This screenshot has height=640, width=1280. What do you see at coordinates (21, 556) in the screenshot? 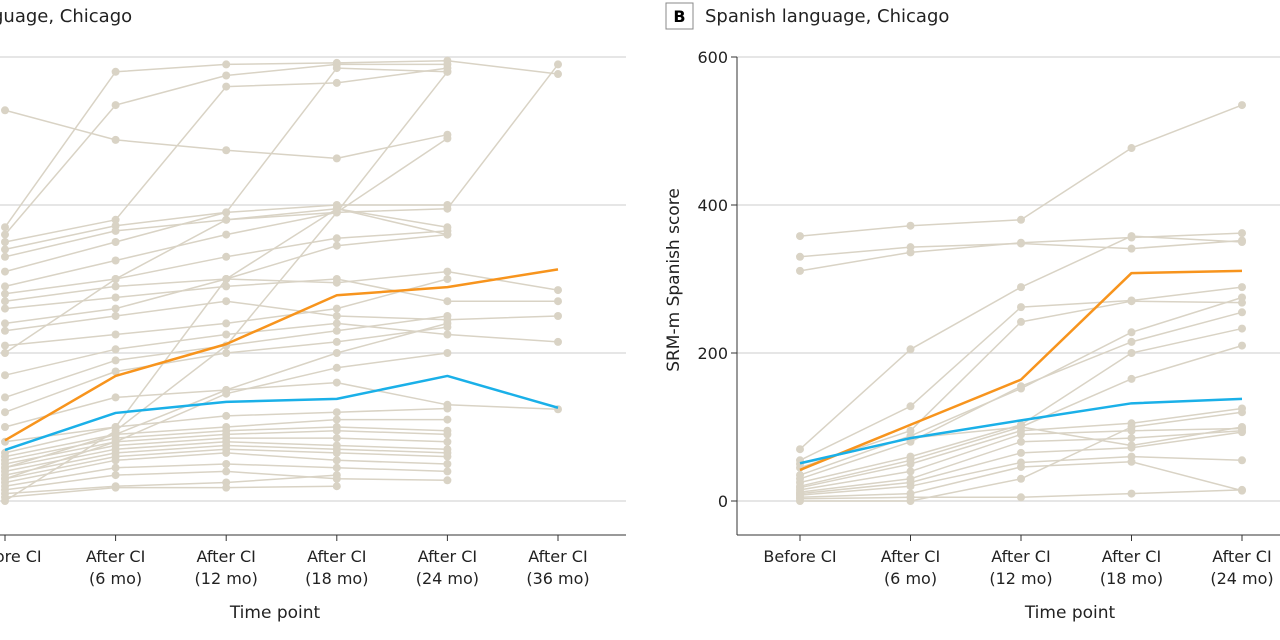
I see `panel-a-x-tick-label: Before CI` at bounding box center [21, 556].